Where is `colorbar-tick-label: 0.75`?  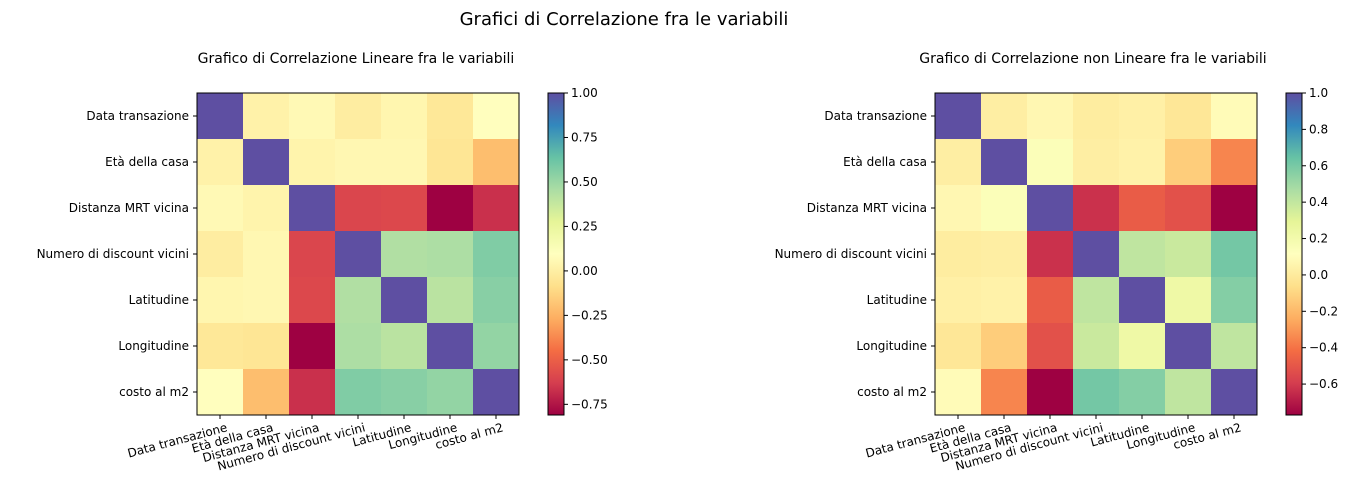
colorbar-tick-label: 0.75 is located at coordinates (584, 137).